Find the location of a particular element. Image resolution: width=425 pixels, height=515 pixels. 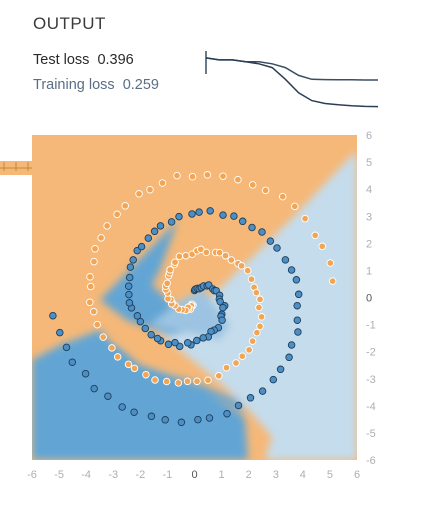

y-tick-label: -5 is located at coordinates (371, 434).